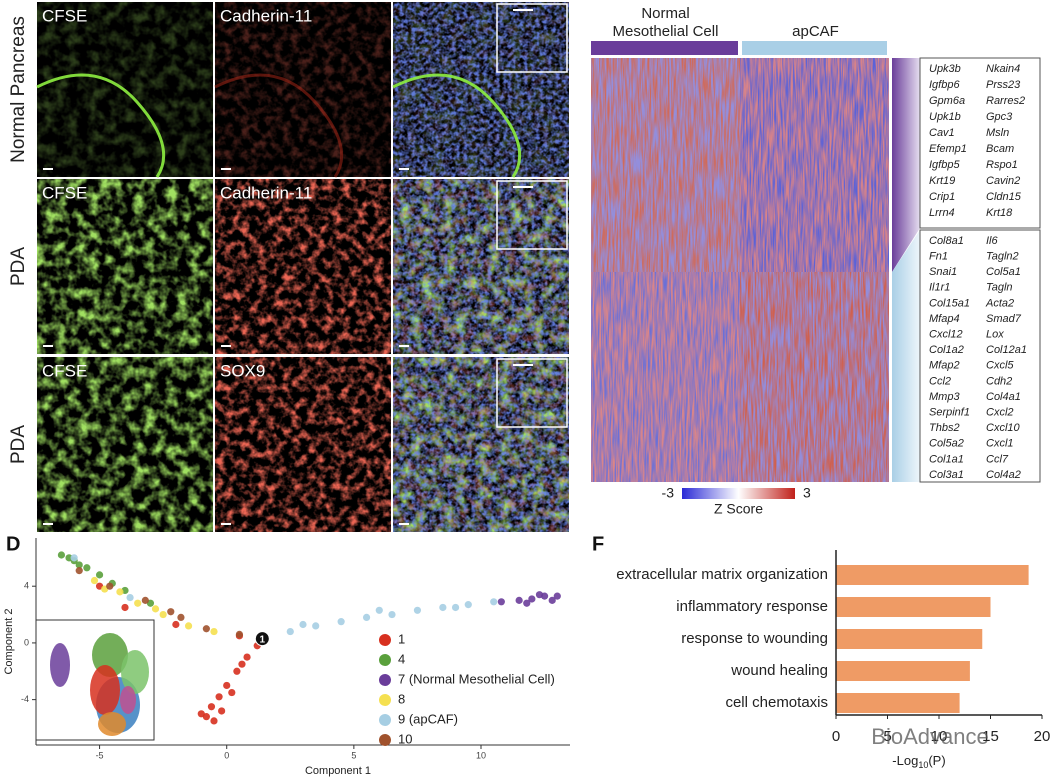 The width and height of the screenshot is (1056, 783). What do you see at coordinates (942, 133) in the screenshot?
I see `gene-label: Cav1` at bounding box center [942, 133].